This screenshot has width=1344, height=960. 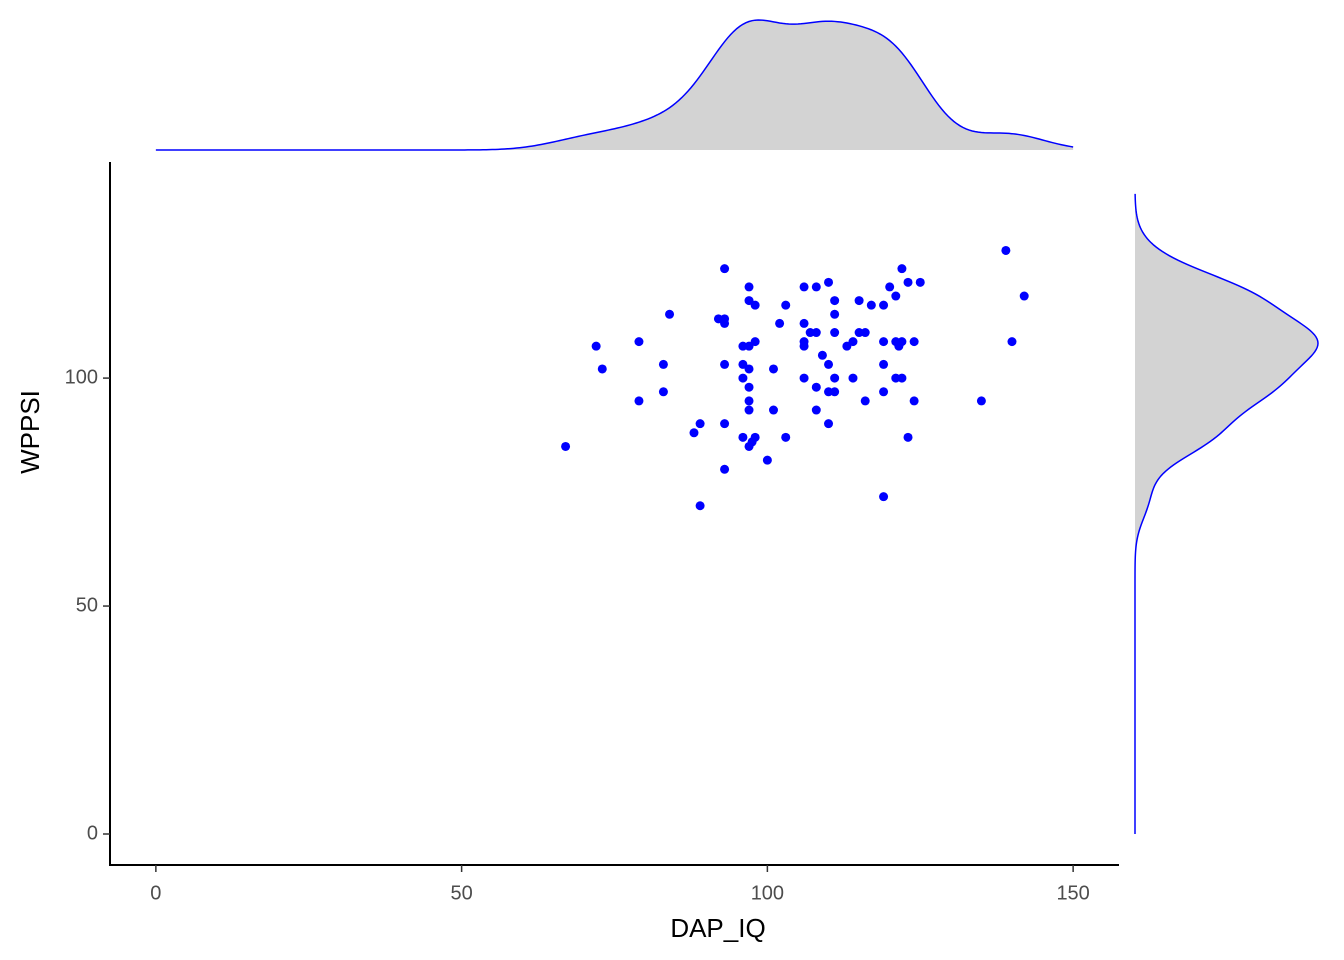 What do you see at coordinates (155, 893) in the screenshot?
I see `x-tick-label: 0` at bounding box center [155, 893].